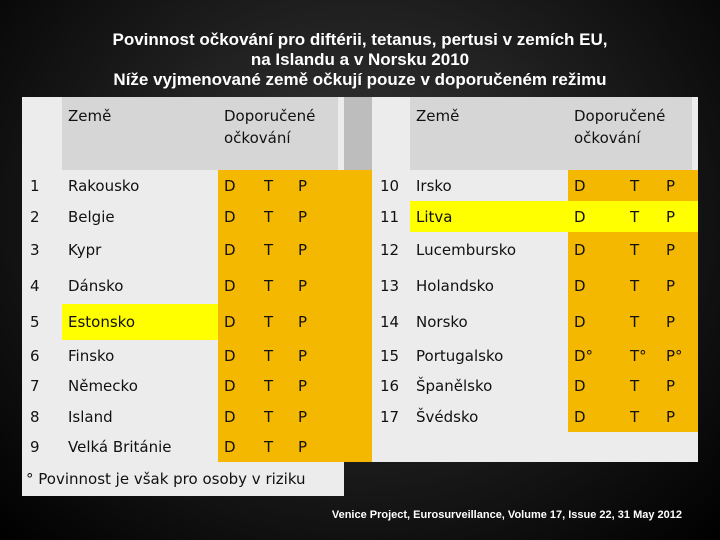 The image size is (720, 540). I want to click on title-line: na Islandu a v Norsku 2010, so click(360, 59).